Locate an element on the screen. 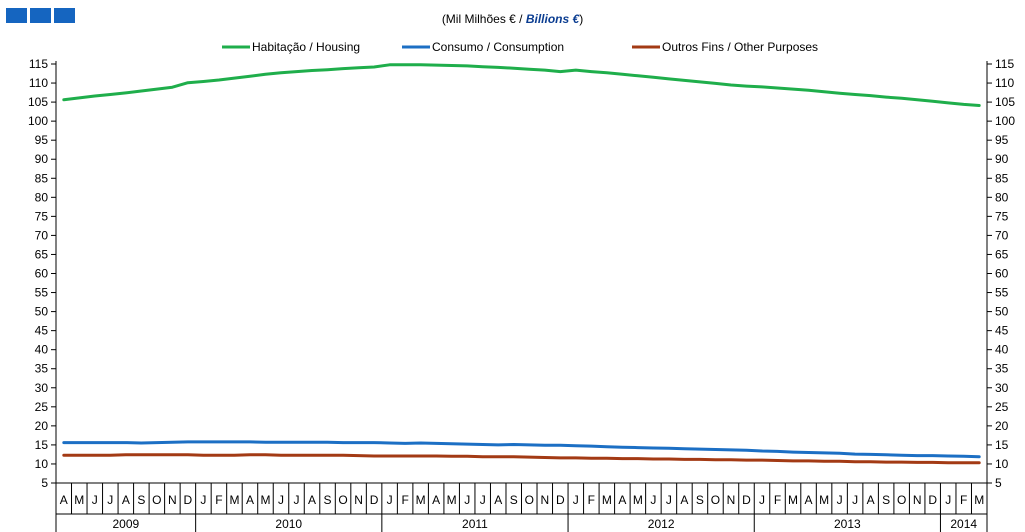 Image resolution: width=1025 pixels, height=532 pixels. y-tick-label-right: 65 is located at coordinates (1002, 254).